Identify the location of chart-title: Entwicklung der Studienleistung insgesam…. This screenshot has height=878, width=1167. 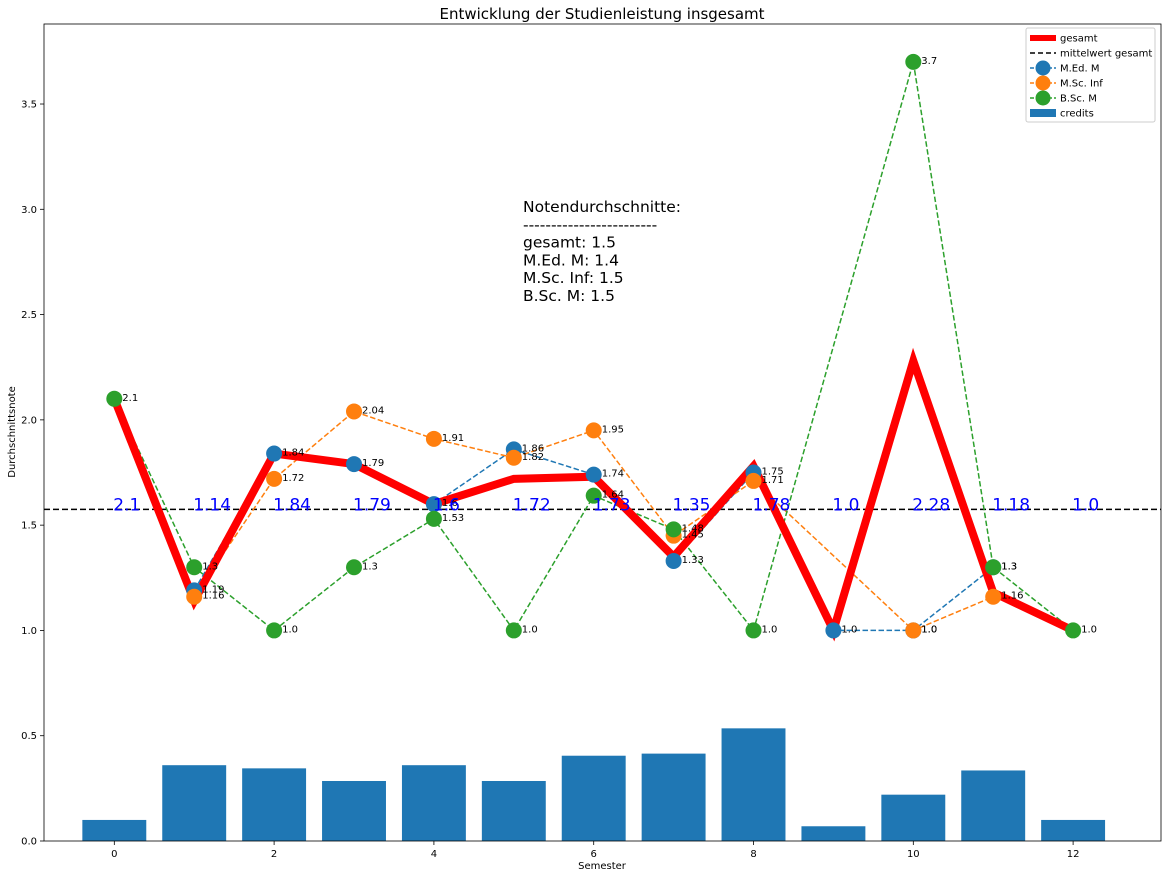
(601, 14).